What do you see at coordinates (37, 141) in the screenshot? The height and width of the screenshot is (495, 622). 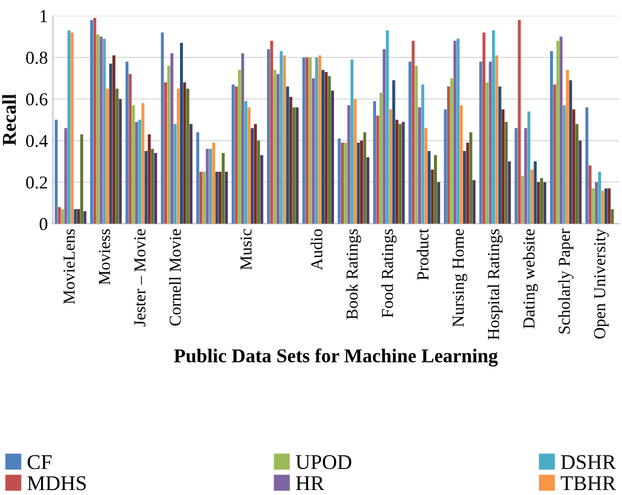 I see `y-tick-label: 0.4` at bounding box center [37, 141].